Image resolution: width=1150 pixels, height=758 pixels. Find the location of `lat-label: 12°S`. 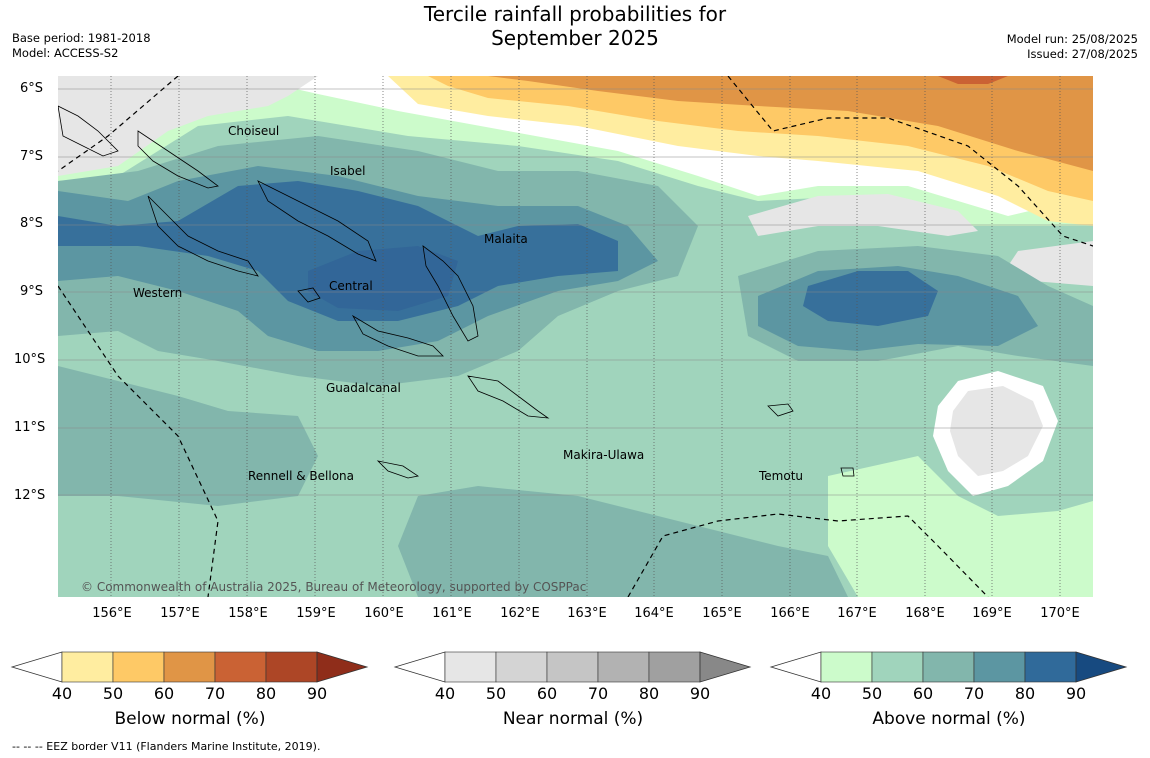

lat-label: 12°S is located at coordinates (30, 495).